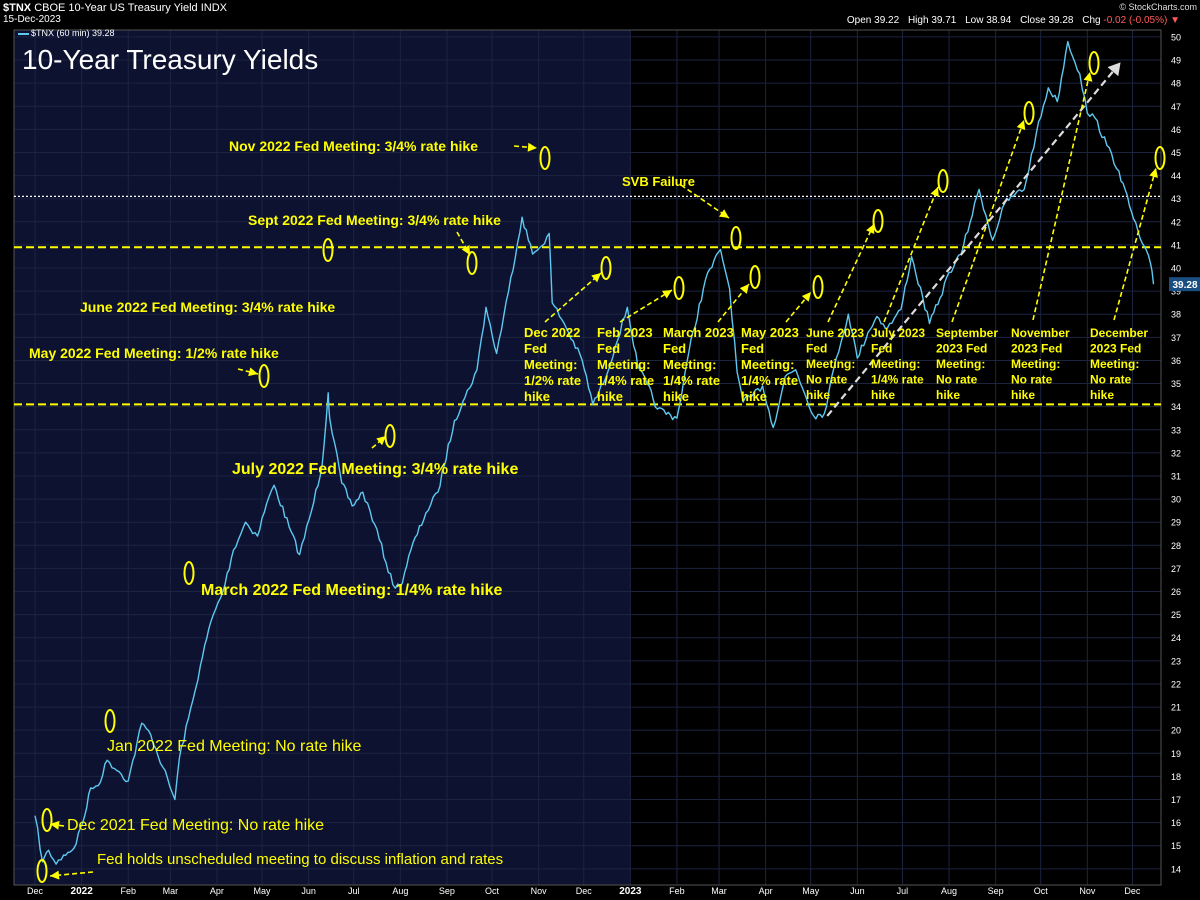 The image size is (1200, 900). What do you see at coordinates (23, 33) in the screenshot?
I see `legend-swatch` at bounding box center [23, 33].